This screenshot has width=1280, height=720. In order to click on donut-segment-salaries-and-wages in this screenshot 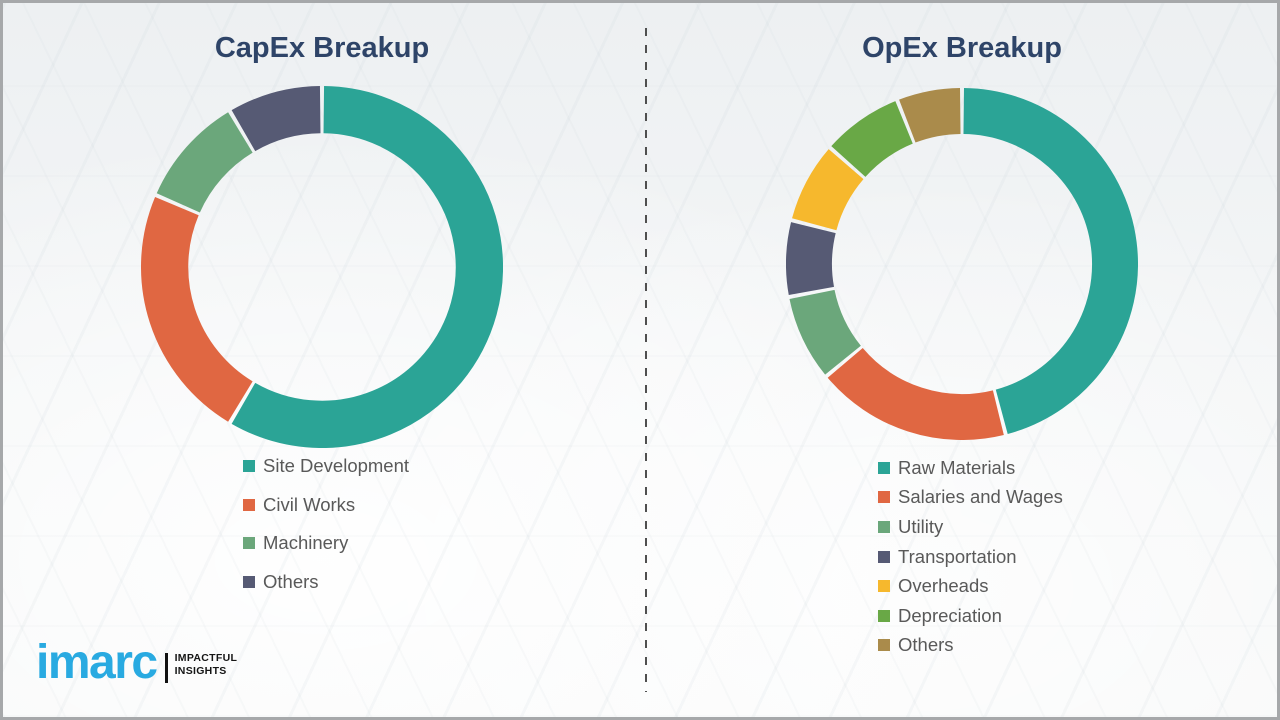, I will do `click(915, 393)`.